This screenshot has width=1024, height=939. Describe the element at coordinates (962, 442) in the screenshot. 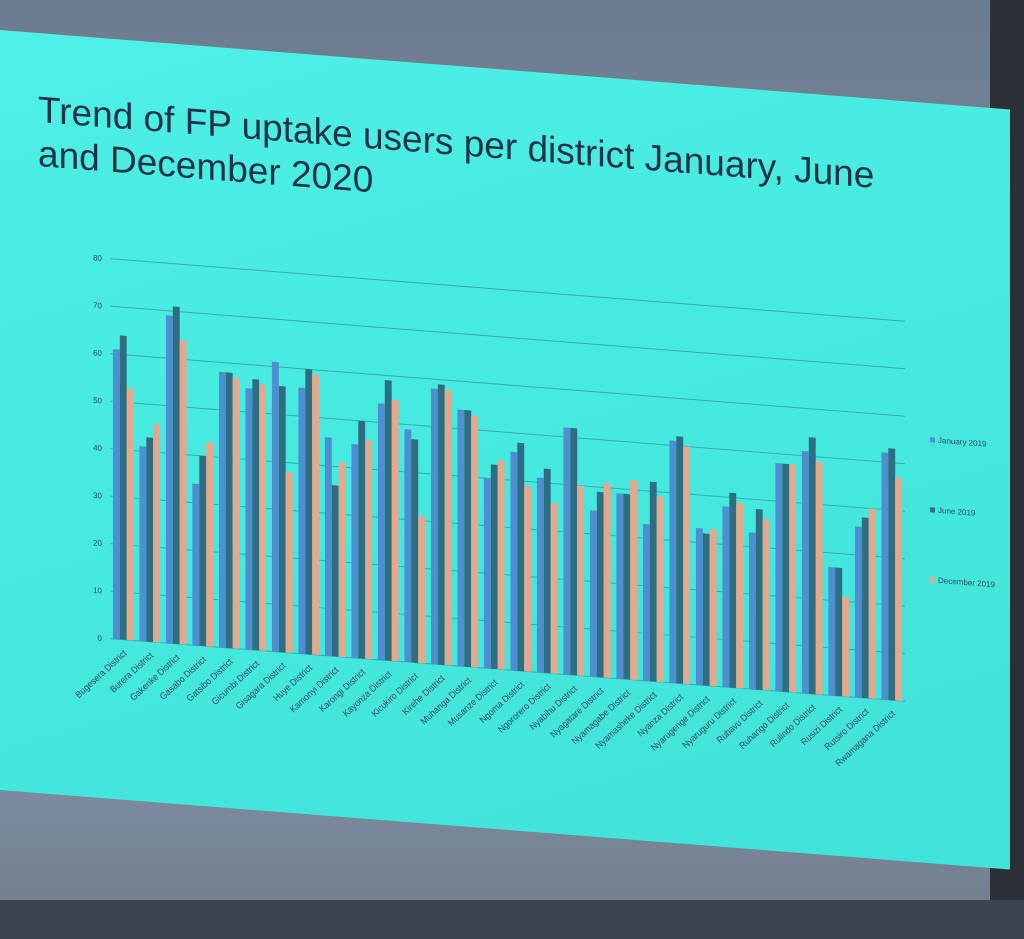

I see `legend-label: January 2019` at that location.